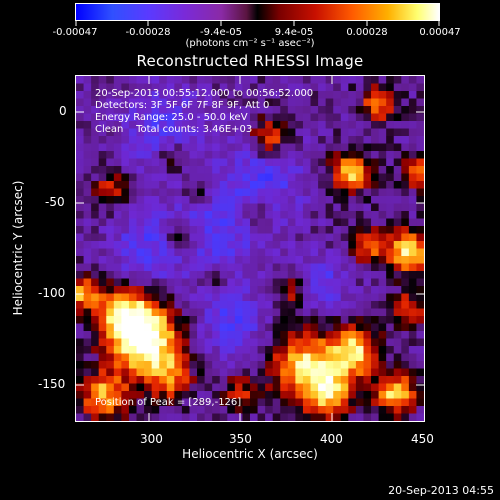  What do you see at coordinates (441, 490) in the screenshot?
I see `timestamp: 20-Sep-2013 04:55` at bounding box center [441, 490].